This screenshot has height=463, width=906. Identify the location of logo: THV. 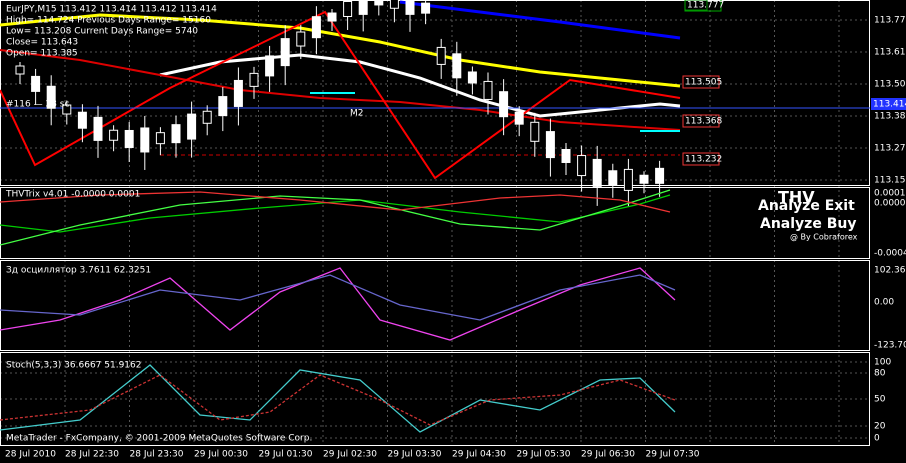
(796, 197).